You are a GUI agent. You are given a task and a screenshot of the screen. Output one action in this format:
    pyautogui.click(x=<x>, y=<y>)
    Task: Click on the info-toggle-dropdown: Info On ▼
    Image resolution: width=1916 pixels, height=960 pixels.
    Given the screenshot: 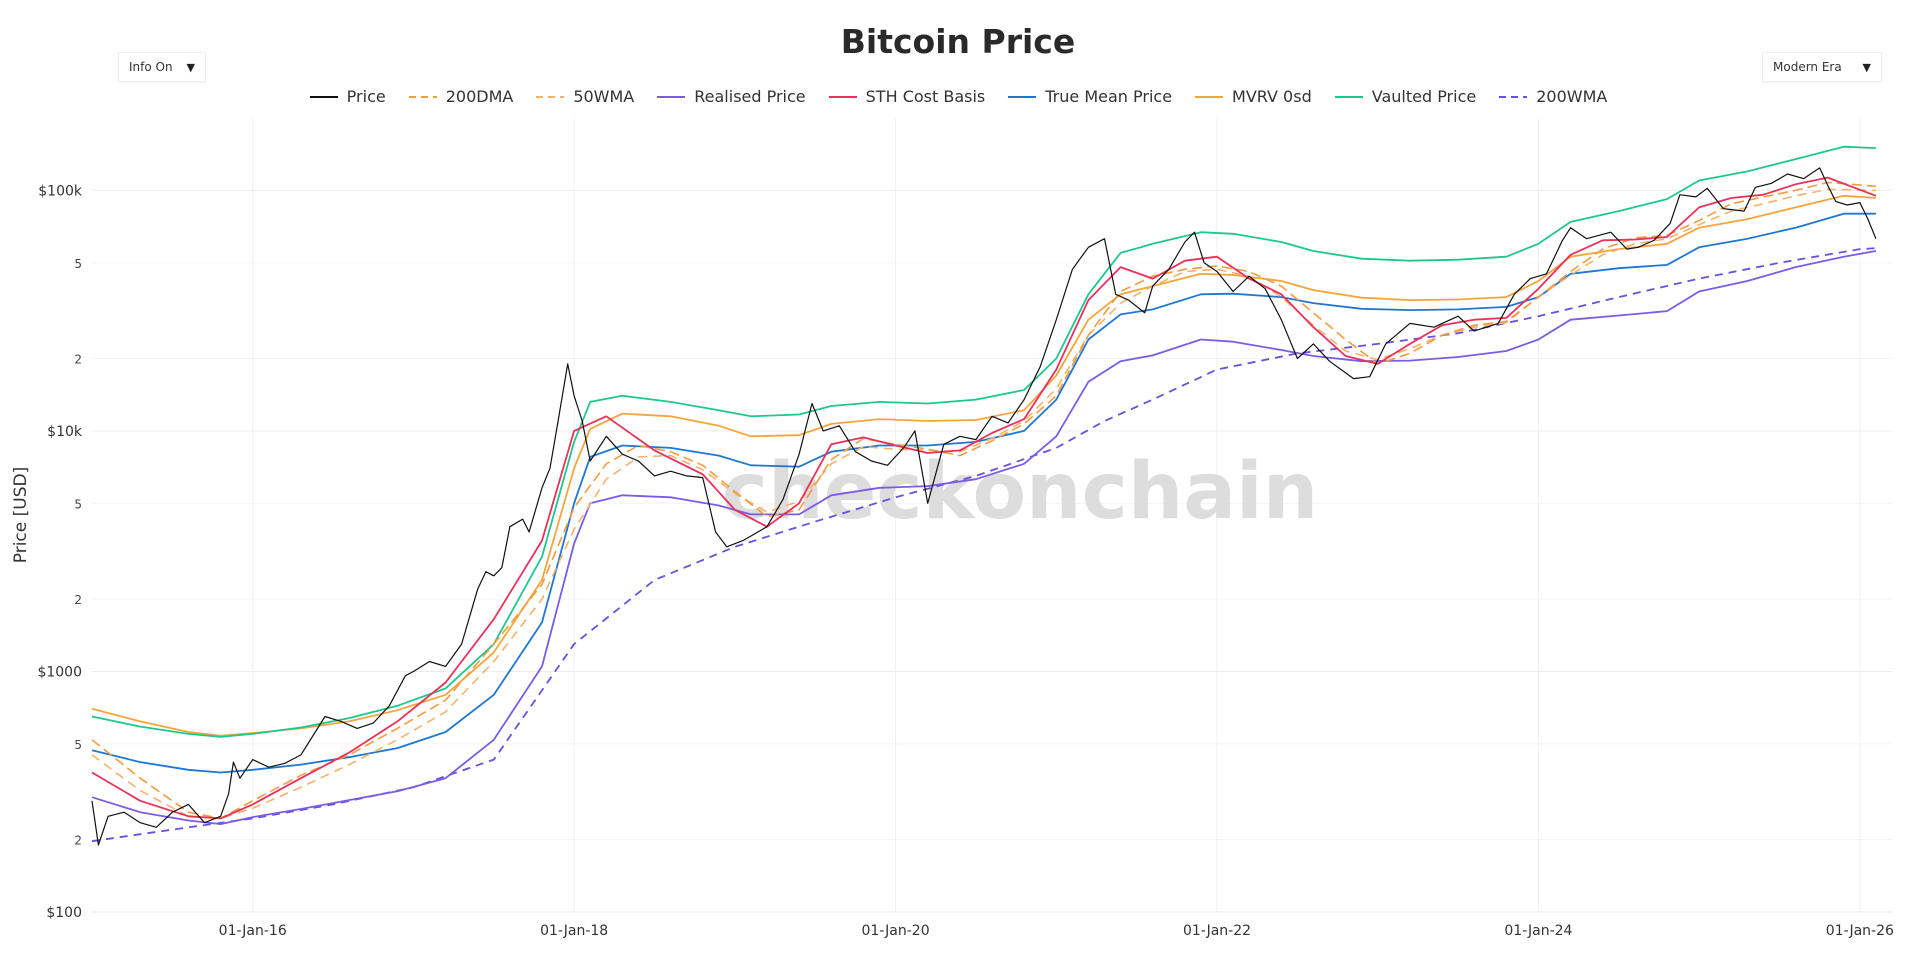 What is the action you would take?
    pyautogui.click(x=162, y=67)
    